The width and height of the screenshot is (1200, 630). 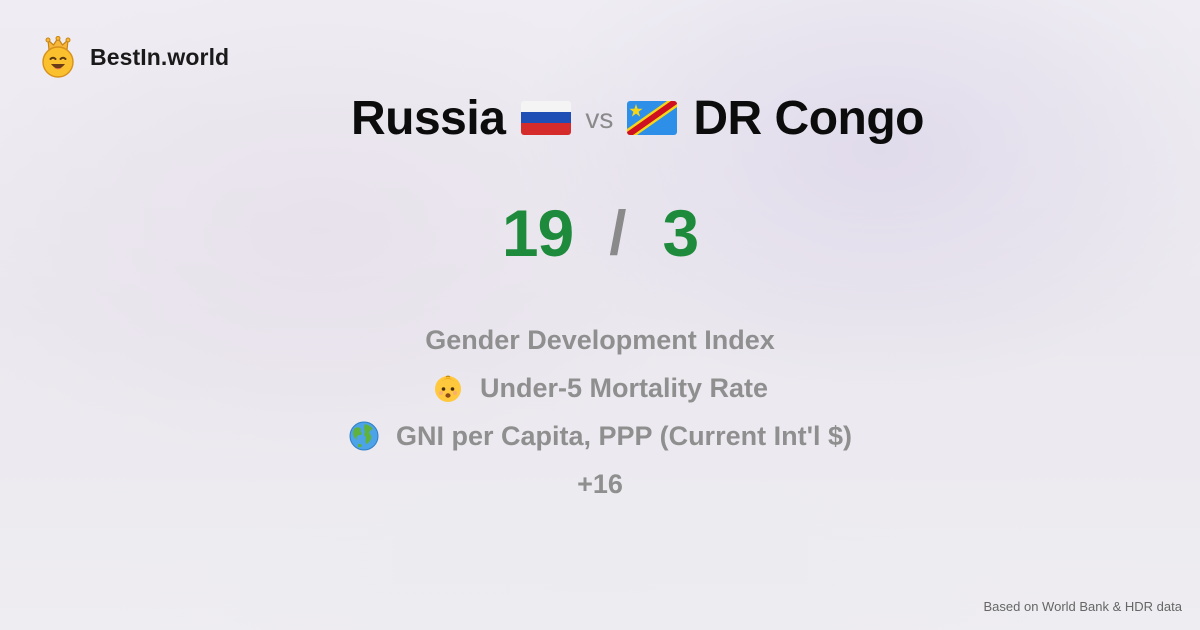 I want to click on metric-item: Gender Development Index, so click(x=600, y=340).